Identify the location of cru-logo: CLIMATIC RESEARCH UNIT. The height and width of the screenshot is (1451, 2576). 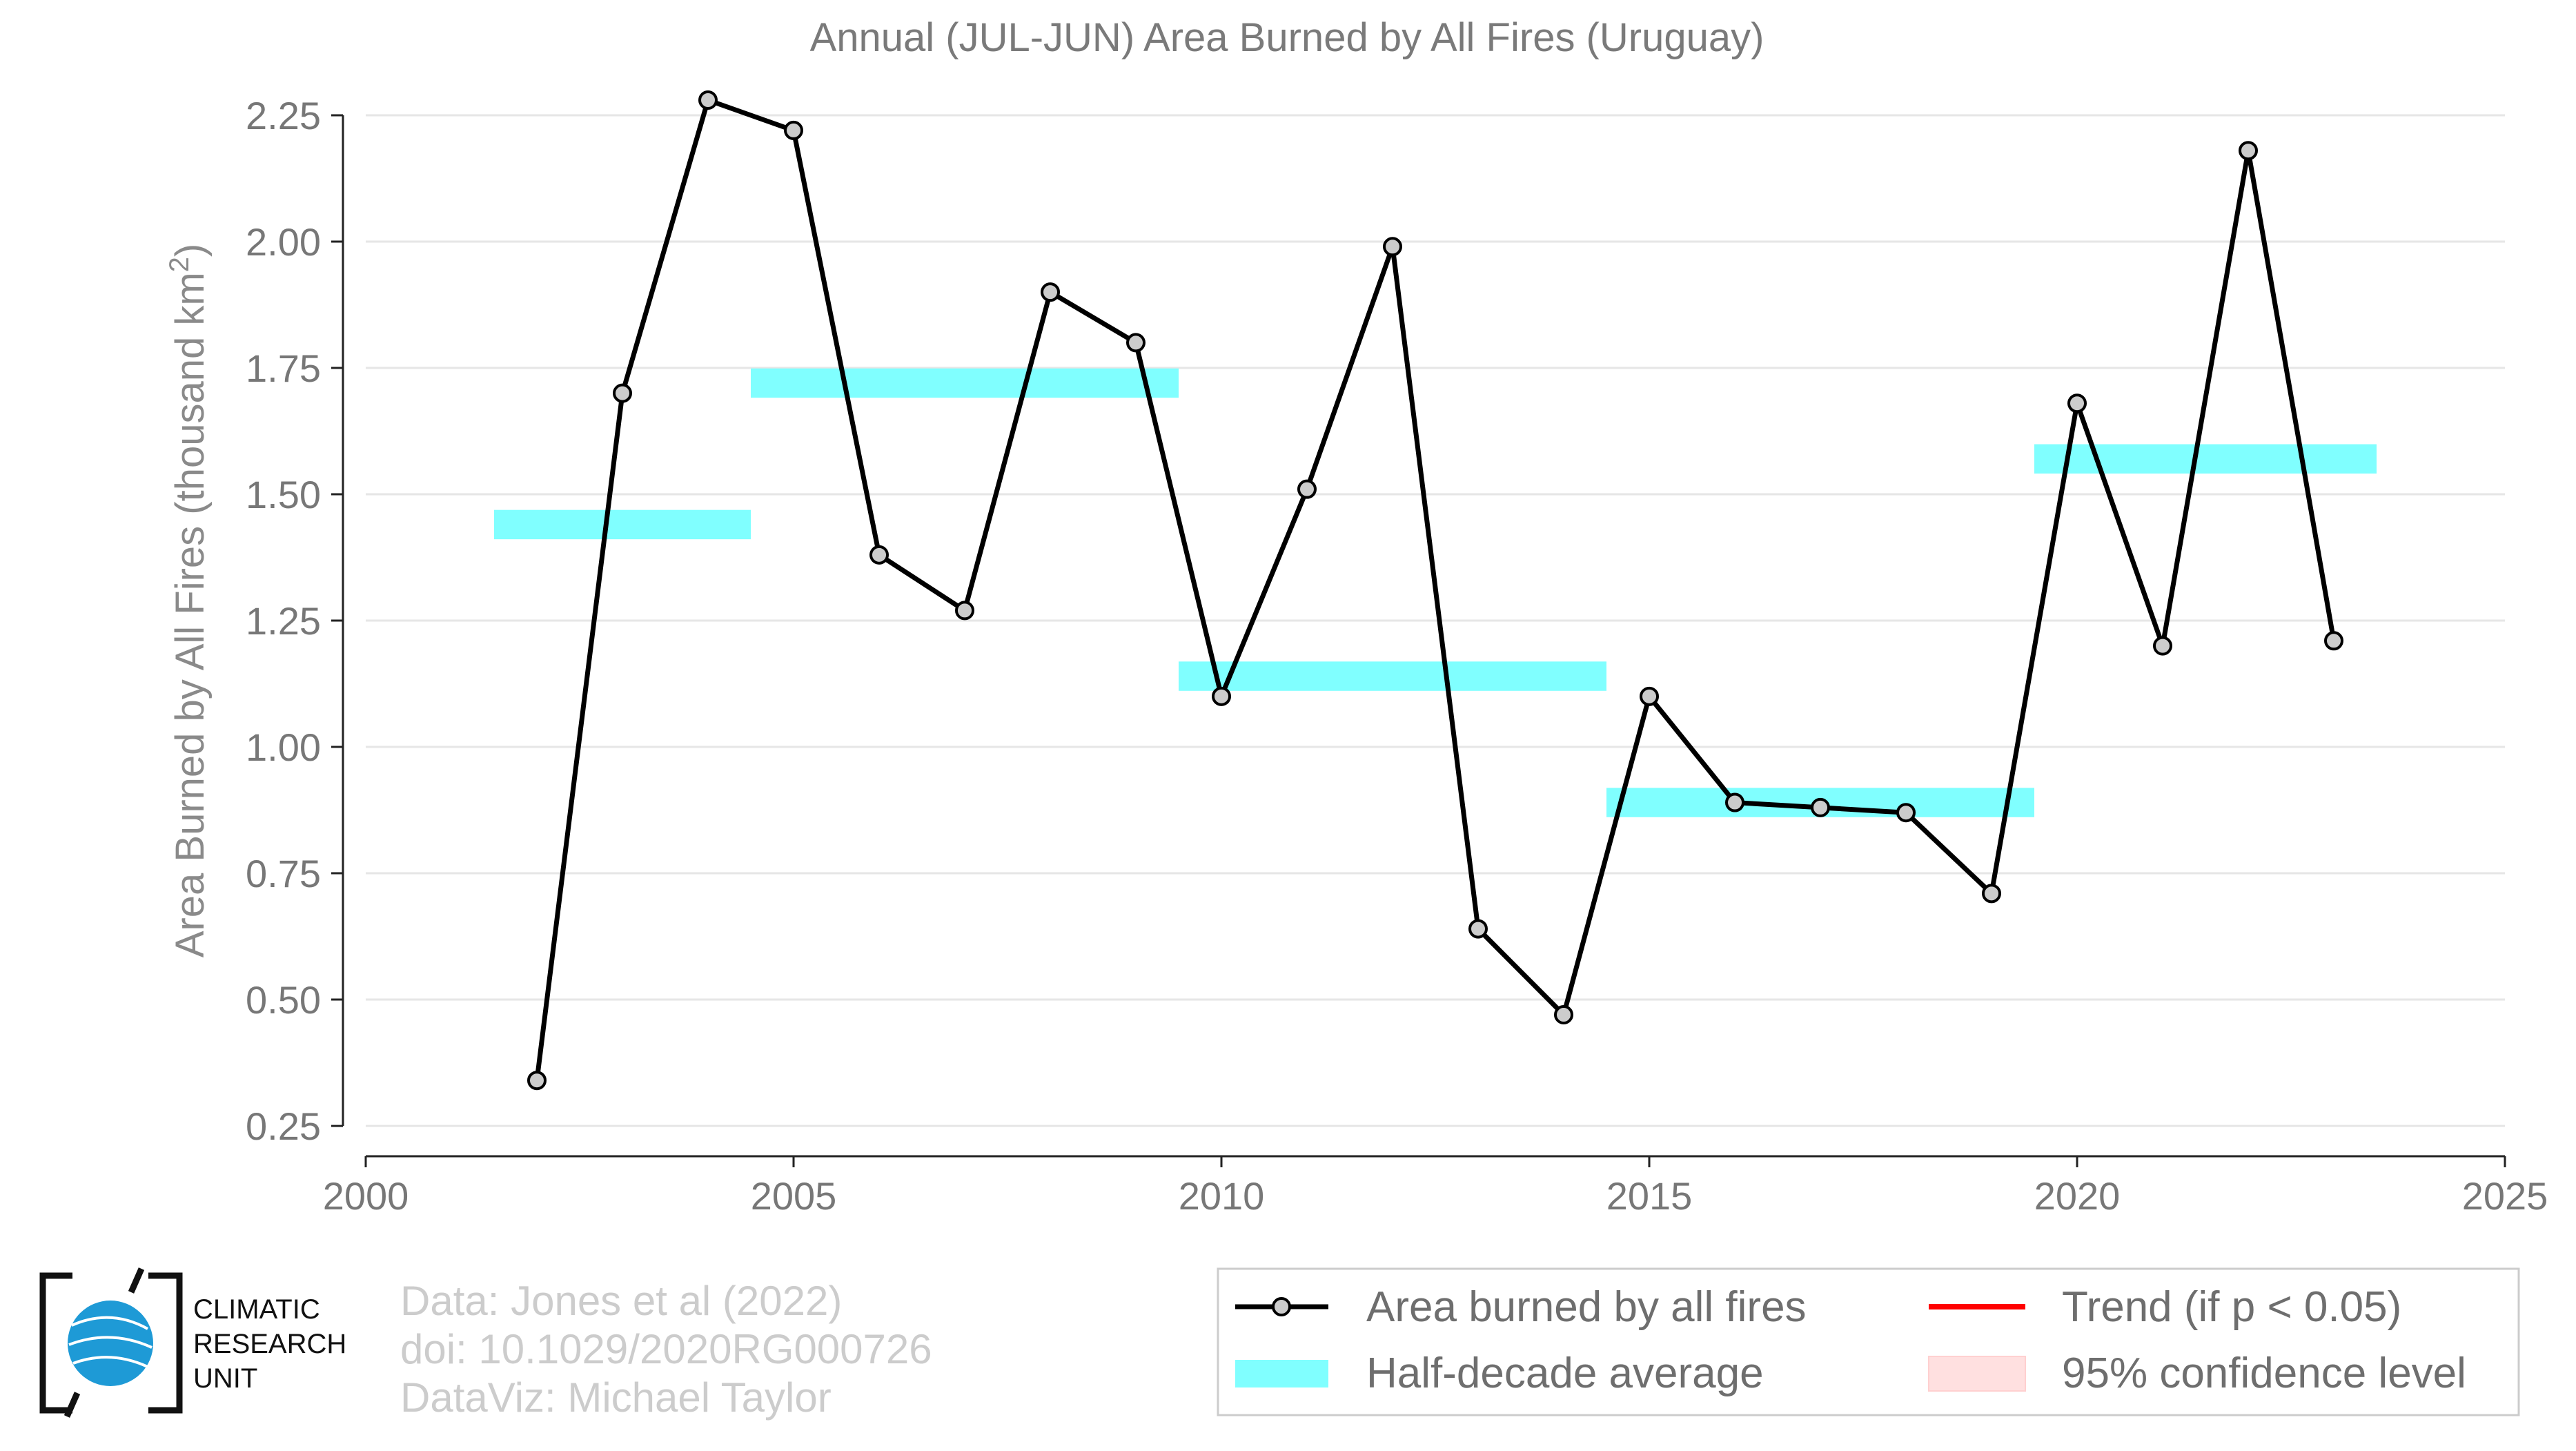
(192, 1342).